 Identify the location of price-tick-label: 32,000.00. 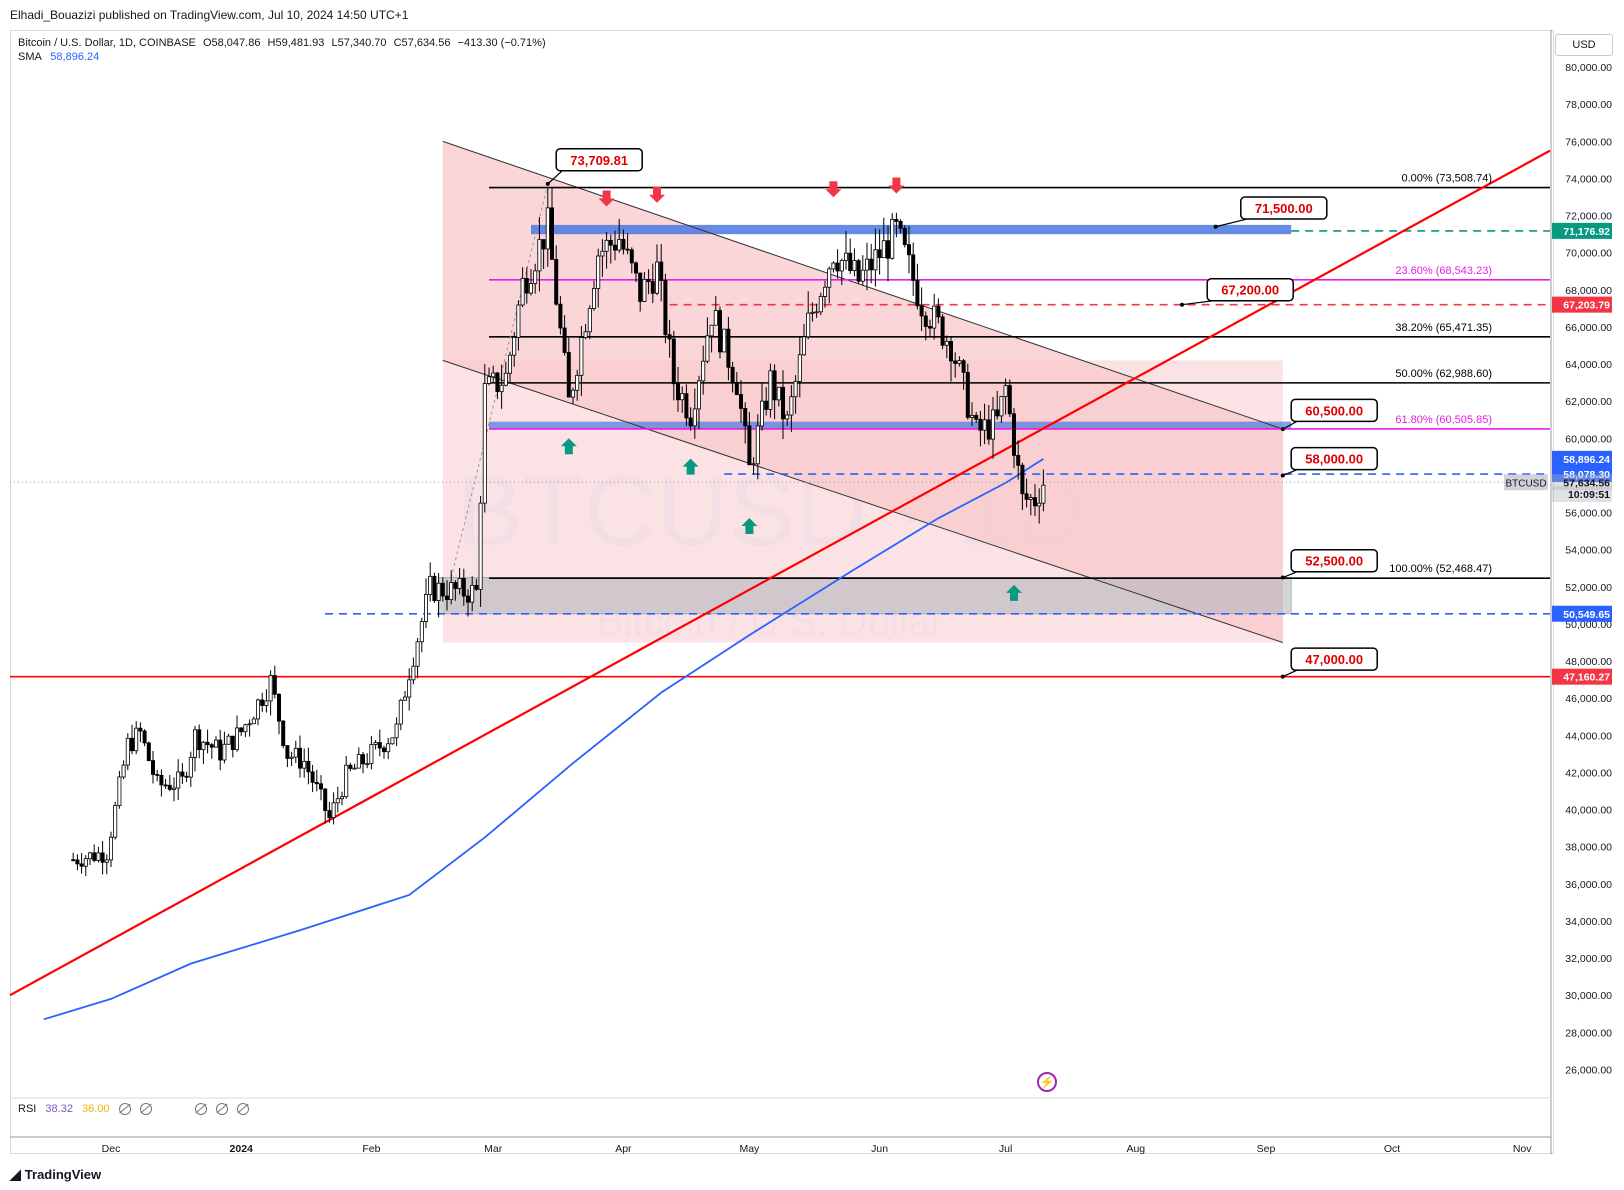
(1588, 959).